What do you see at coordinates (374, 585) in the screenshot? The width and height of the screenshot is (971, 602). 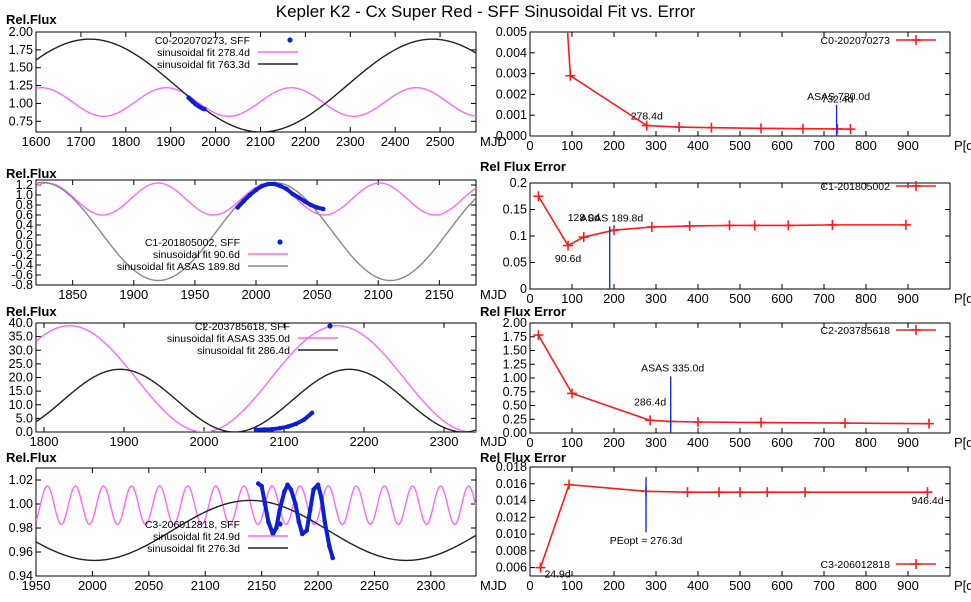 I see `x-tick-label: 2250` at bounding box center [374, 585].